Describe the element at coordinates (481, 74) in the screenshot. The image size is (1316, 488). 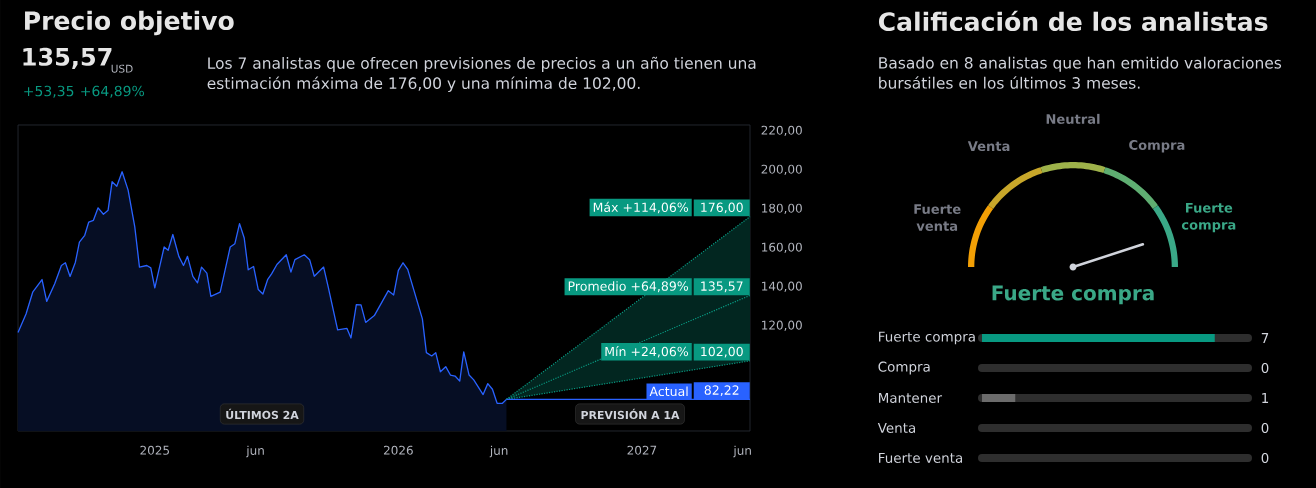
I see `text: Los 7 analistas que ofrecen previsiones de precios a un año tienen una estimación máxima de 176,00 y una mínima de 102,00.` at that location.